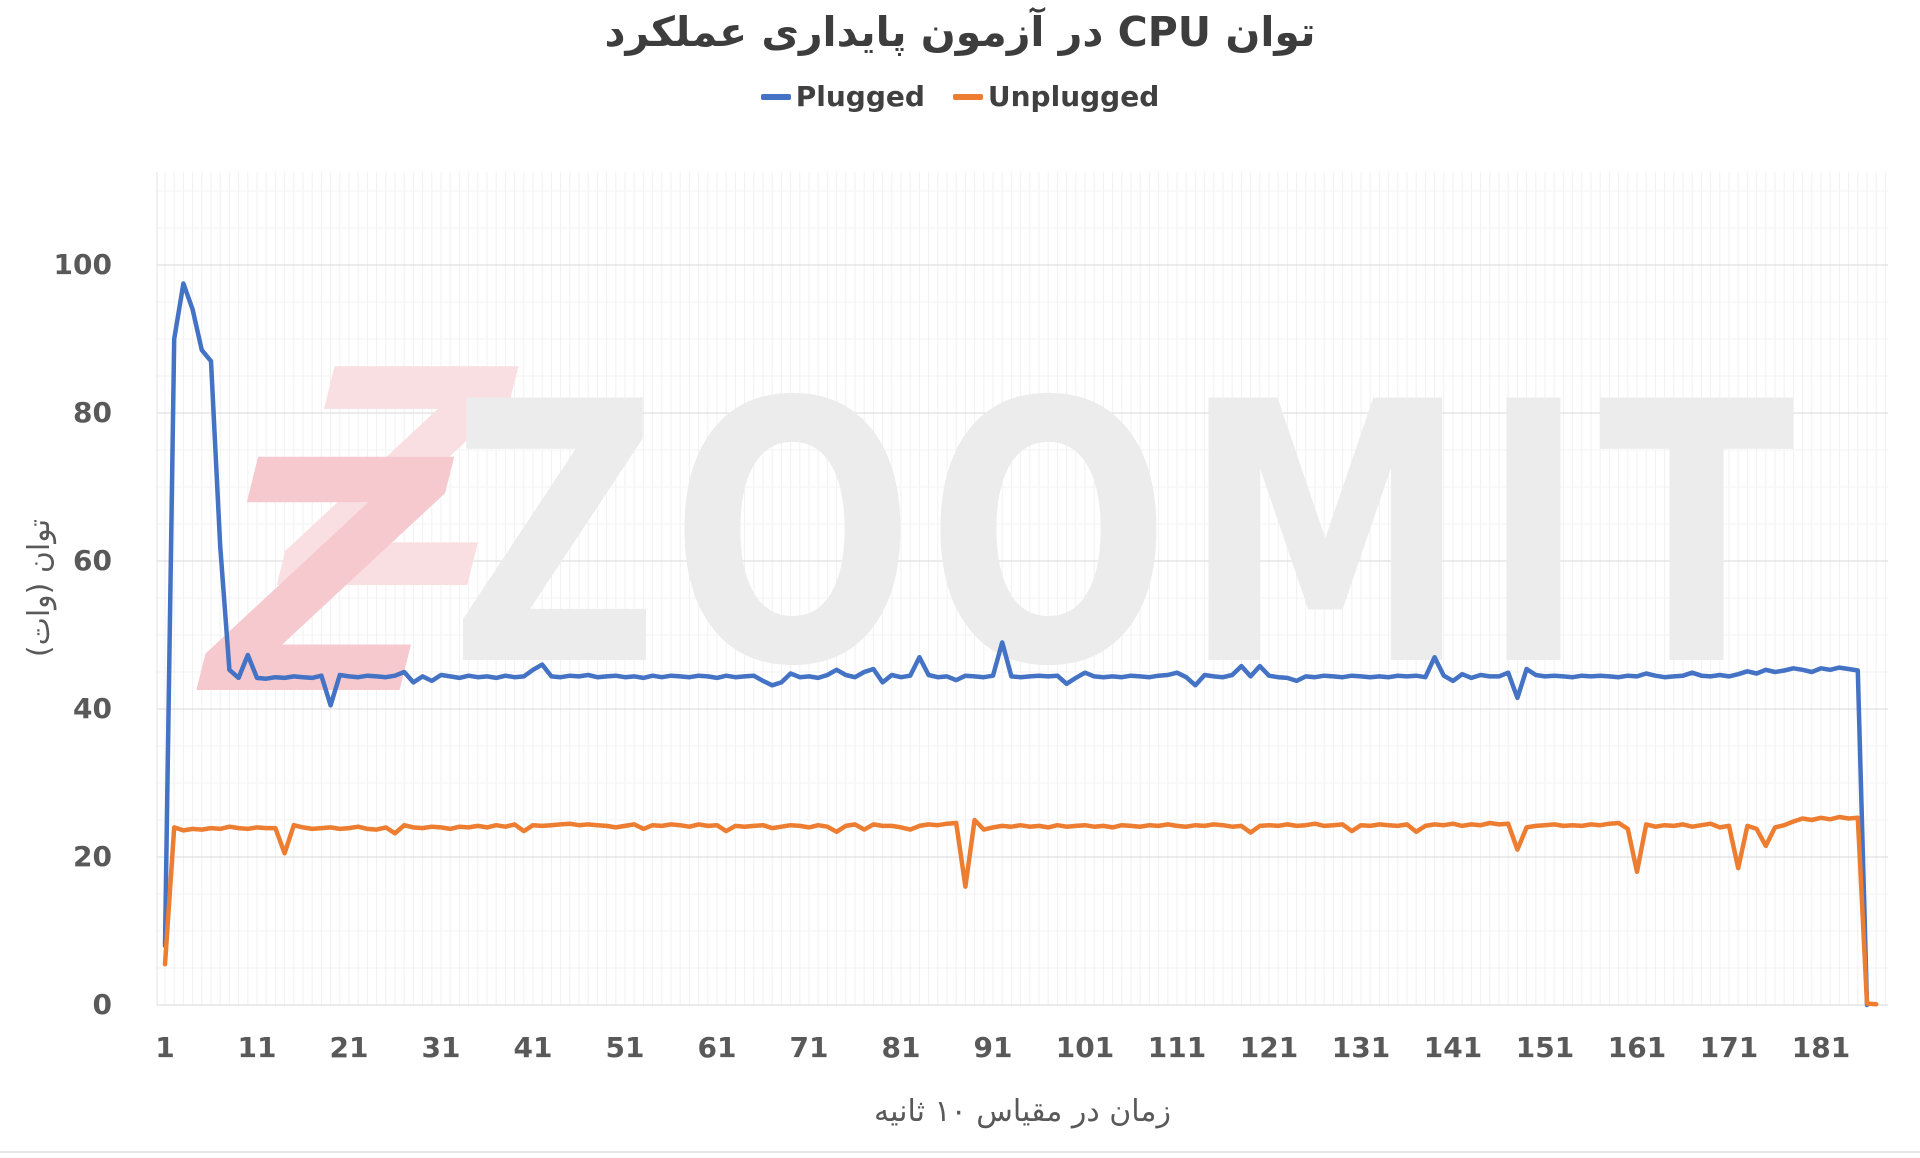 This screenshot has width=1920, height=1158. I want to click on legend: Plugged Unplugged, so click(960, 96).